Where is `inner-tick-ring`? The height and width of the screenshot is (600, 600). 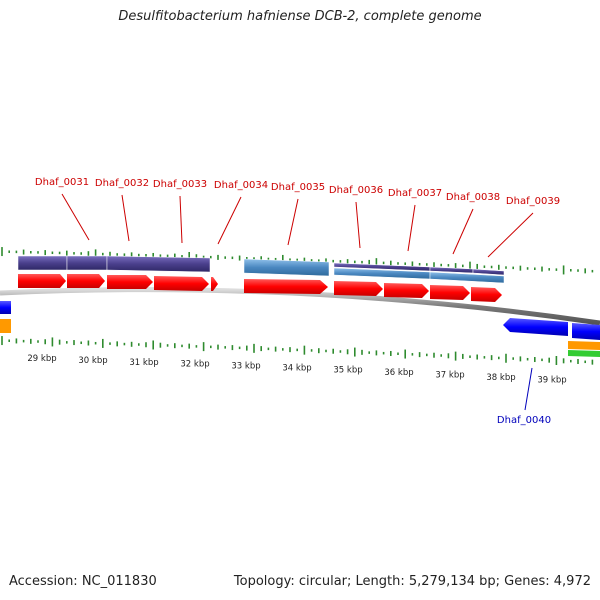
inner-tick-ring is located at coordinates (297, 350).